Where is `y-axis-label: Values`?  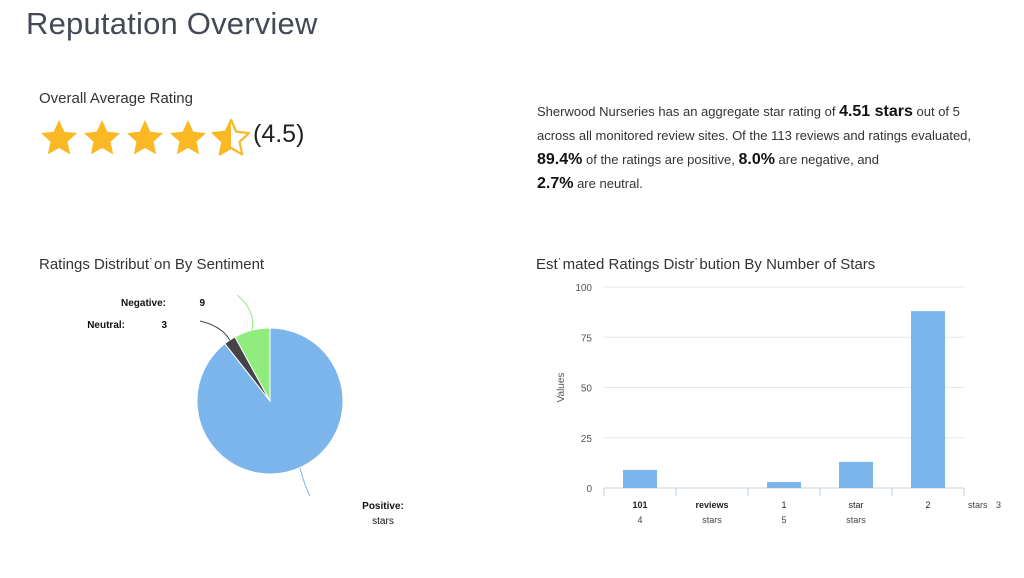 y-axis-label: Values is located at coordinates (561, 388).